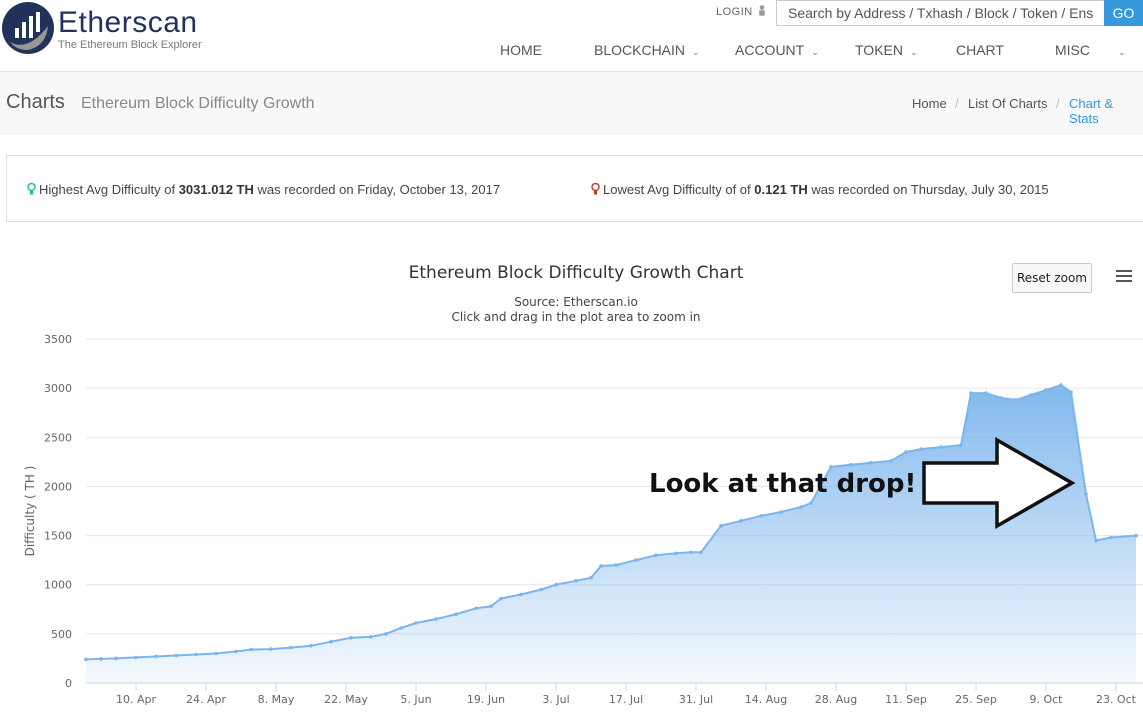 This screenshot has width=1143, height=718. What do you see at coordinates (58, 388) in the screenshot?
I see `y-tick-label: 3000` at bounding box center [58, 388].